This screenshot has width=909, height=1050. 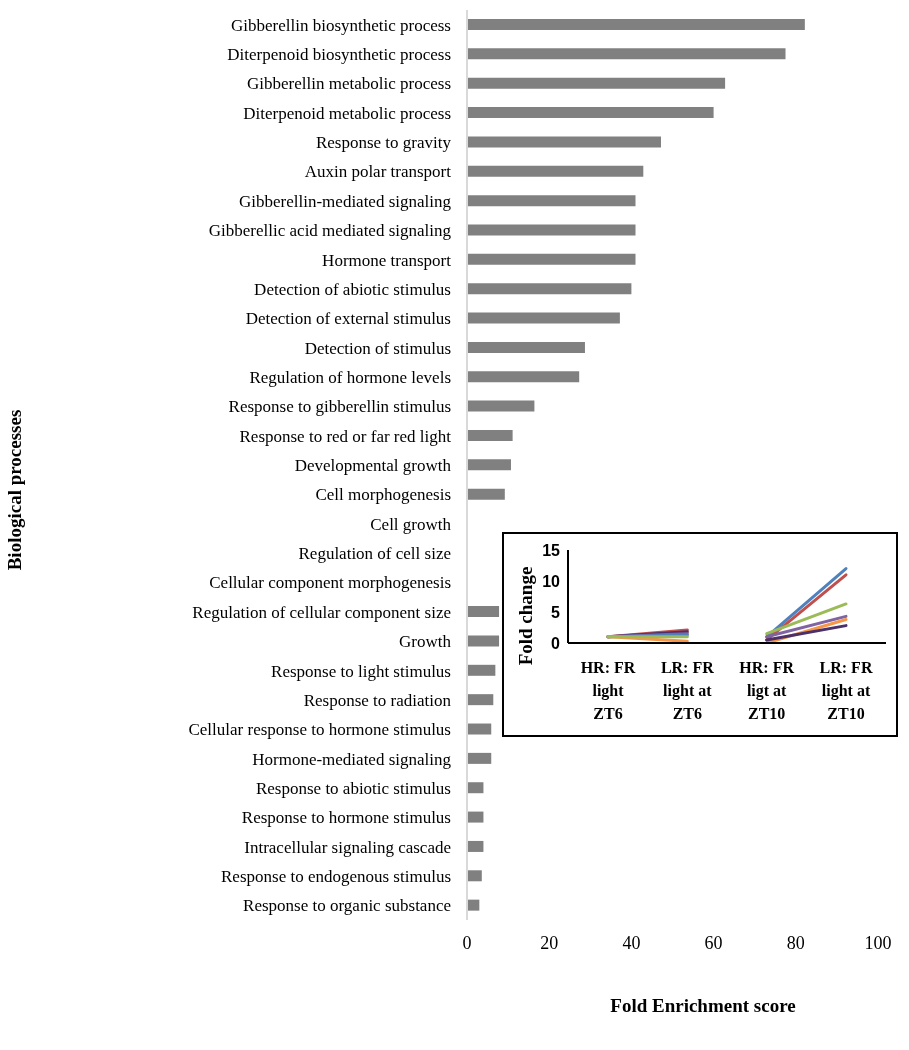 What do you see at coordinates (687, 690) in the screenshot?
I see `x-tick-label: LR: FR light at ZT6` at bounding box center [687, 690].